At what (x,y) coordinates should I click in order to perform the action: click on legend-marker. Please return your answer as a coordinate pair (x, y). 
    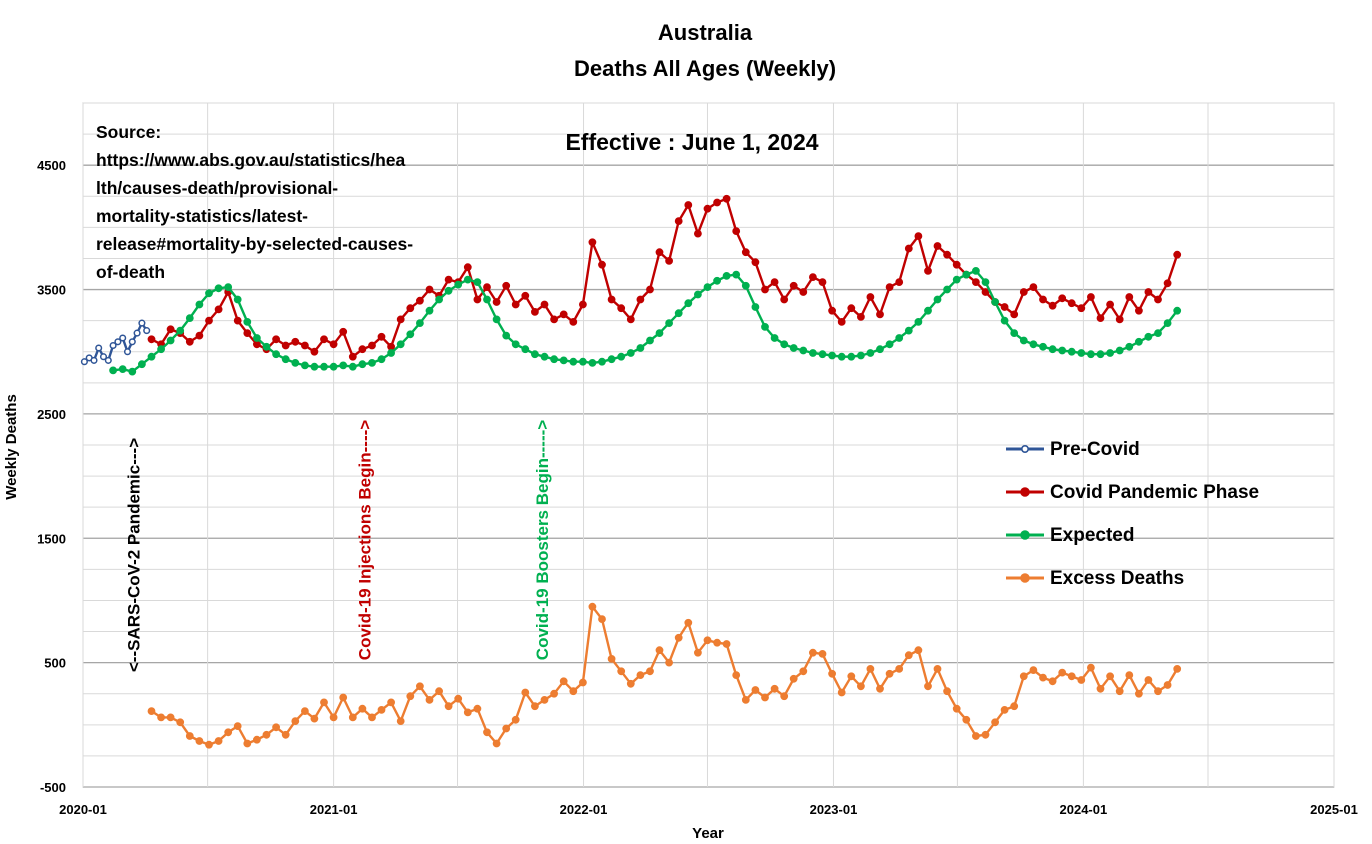
    Looking at the image, I should click on (1025, 578).